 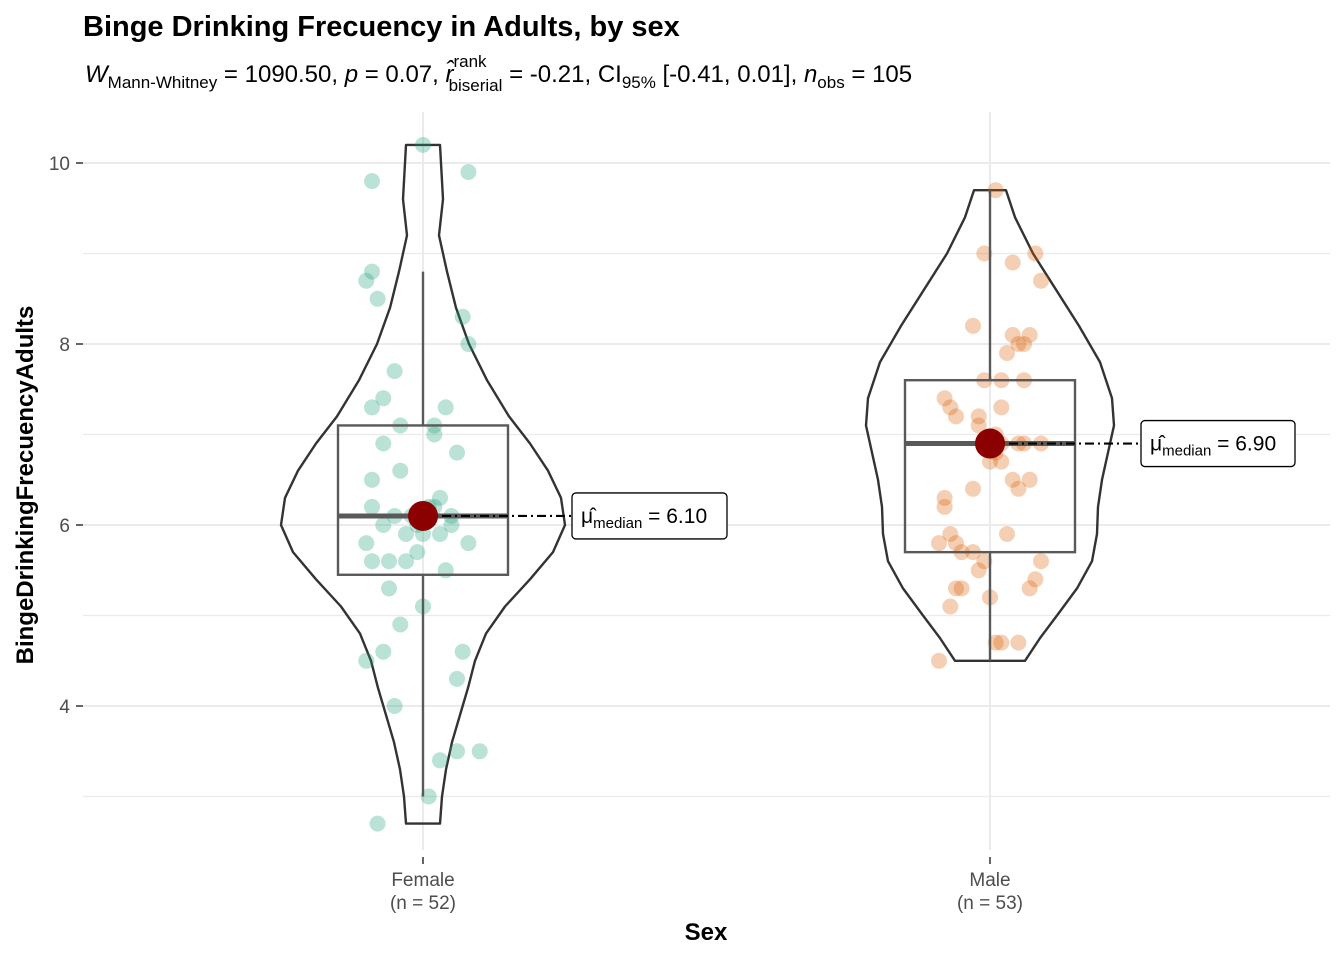 I want to click on subtitle-ci-value: [-0.41, 0.01],, so click(x=730, y=74).